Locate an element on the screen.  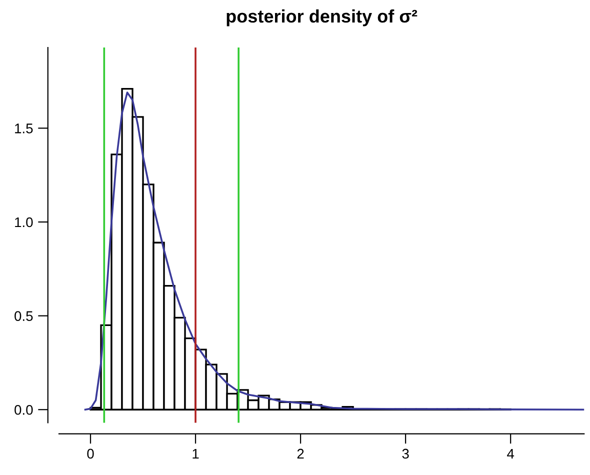
y-tick-label: 1.5 is located at coordinates (24, 129).